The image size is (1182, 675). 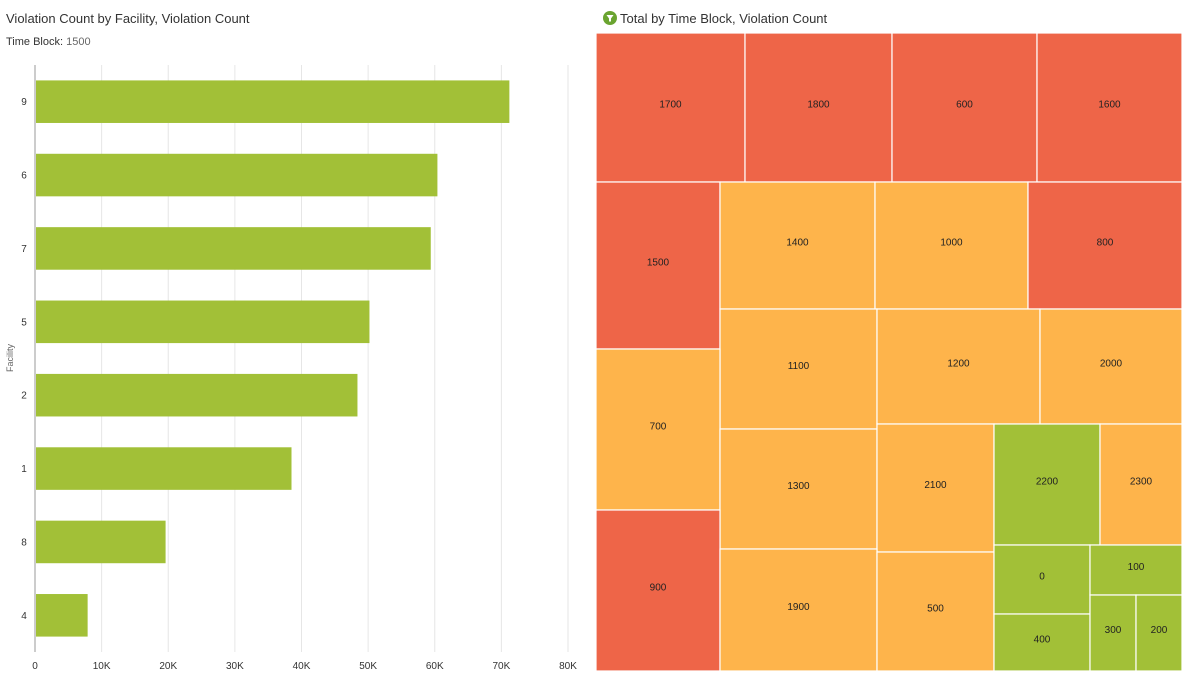 What do you see at coordinates (24, 616) in the screenshot?
I see `y-tick-label: 4` at bounding box center [24, 616].